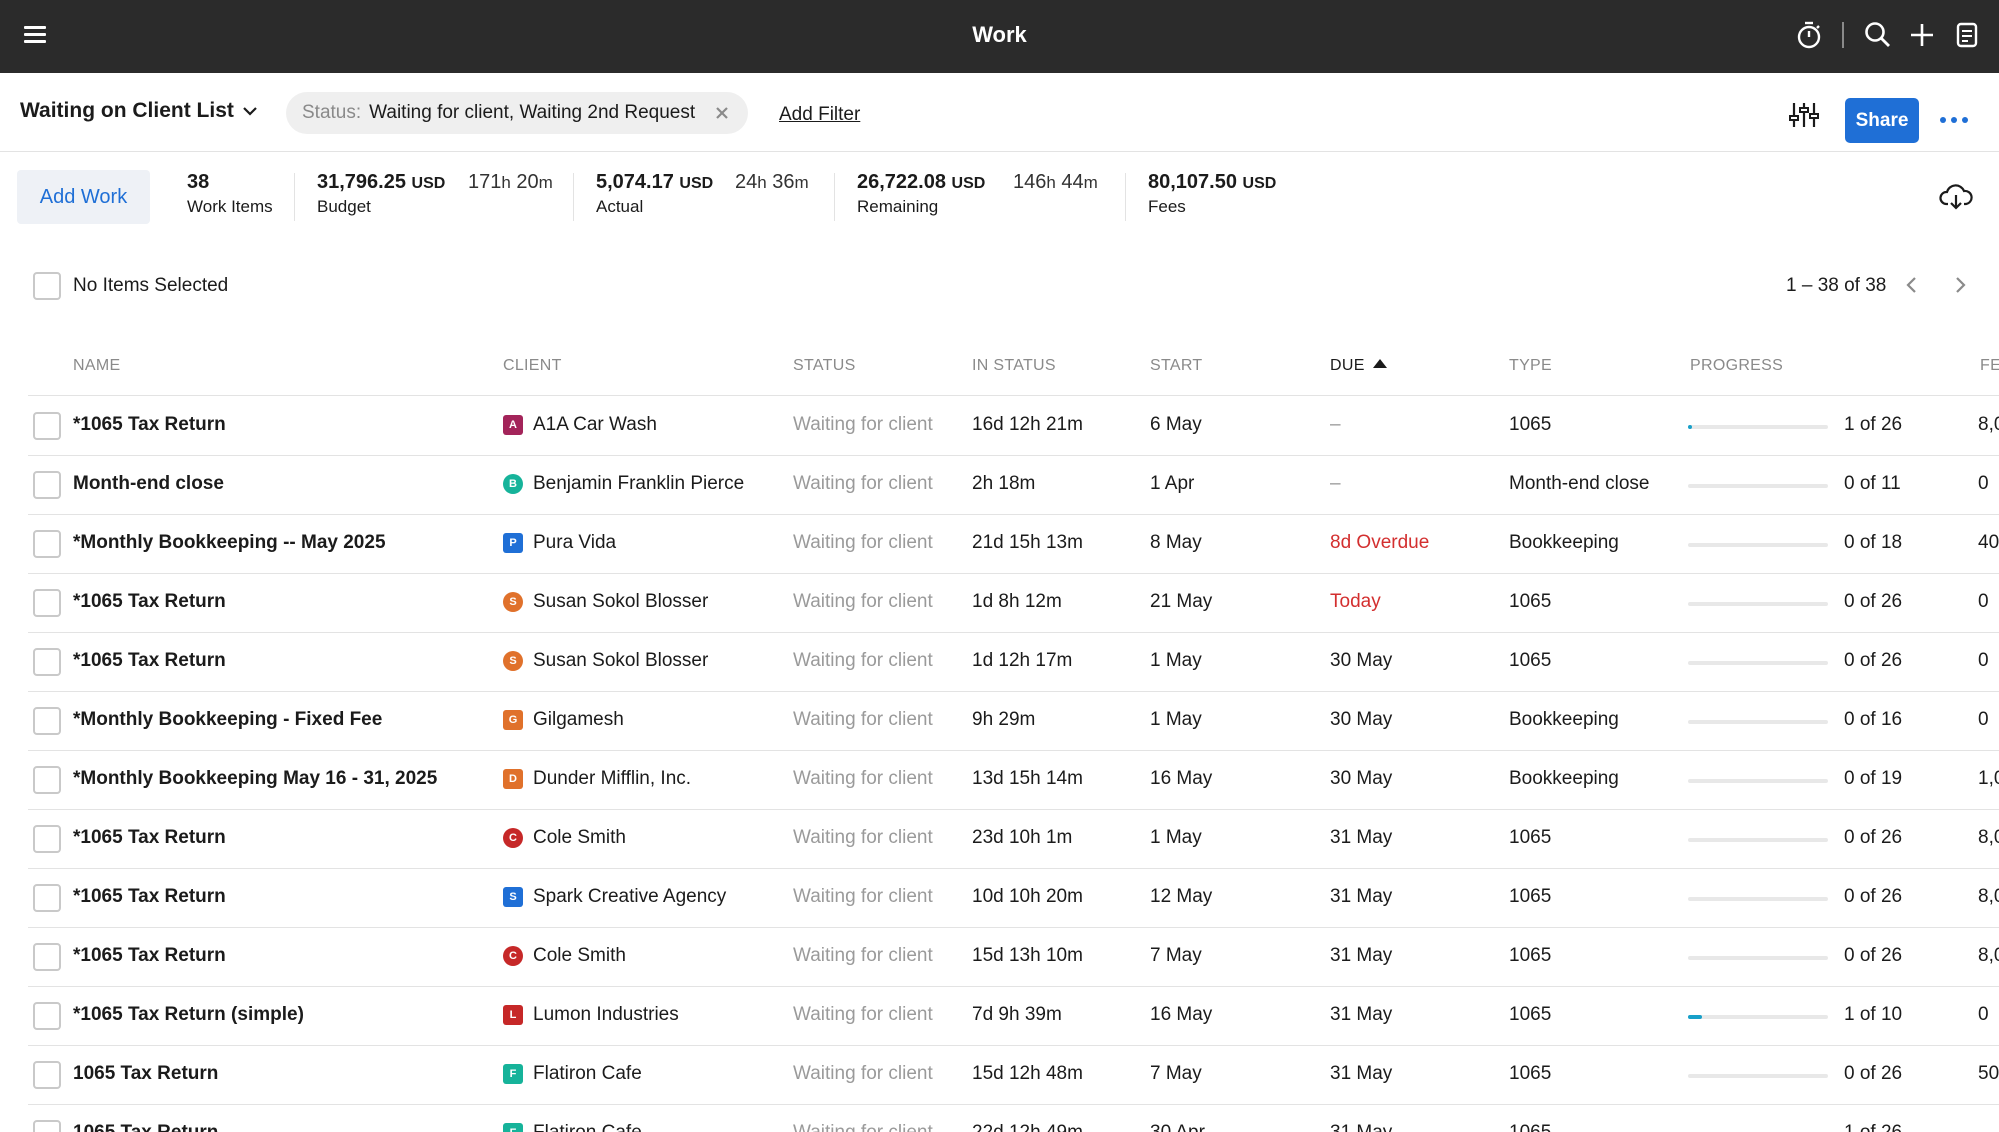  I want to click on in-status-duration: 13d 15h 14m, so click(1027, 778).